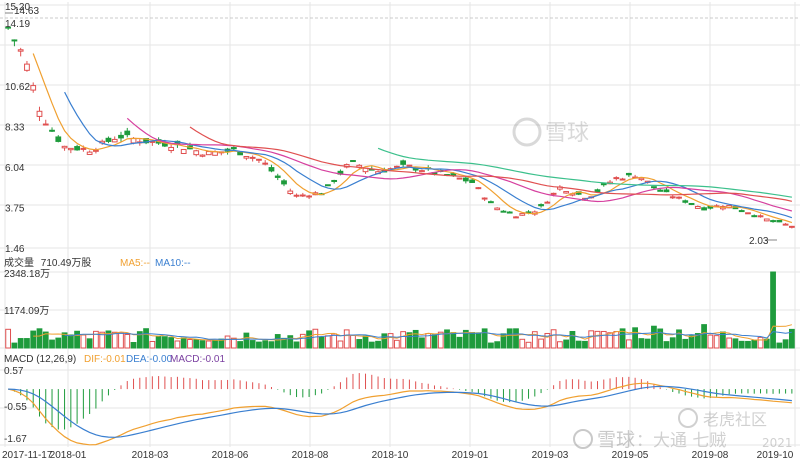 The height and width of the screenshot is (467, 800). Describe the element at coordinates (681, 441) in the screenshot. I see `watermark-bottom-tail: ：大通 七贼` at that location.